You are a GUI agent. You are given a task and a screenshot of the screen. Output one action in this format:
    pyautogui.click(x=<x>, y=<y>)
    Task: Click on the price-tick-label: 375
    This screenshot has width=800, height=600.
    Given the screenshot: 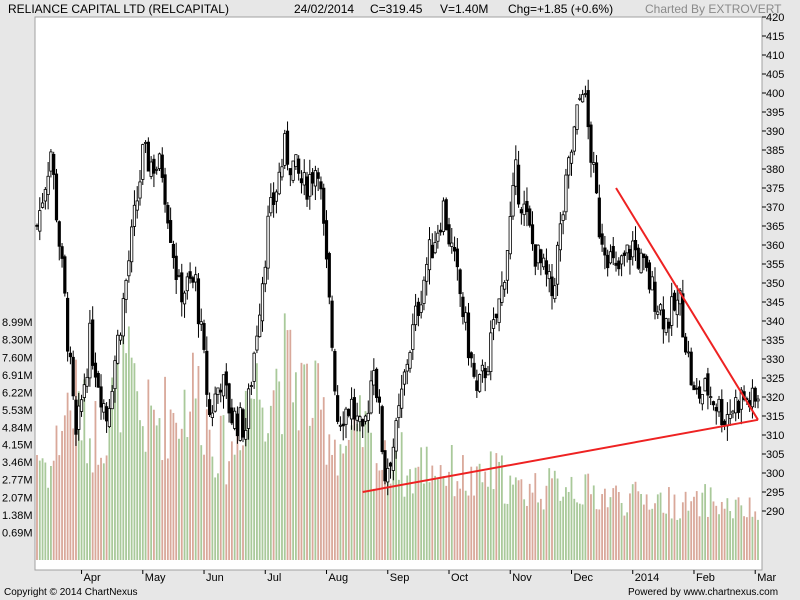 What is the action you would take?
    pyautogui.click(x=775, y=189)
    